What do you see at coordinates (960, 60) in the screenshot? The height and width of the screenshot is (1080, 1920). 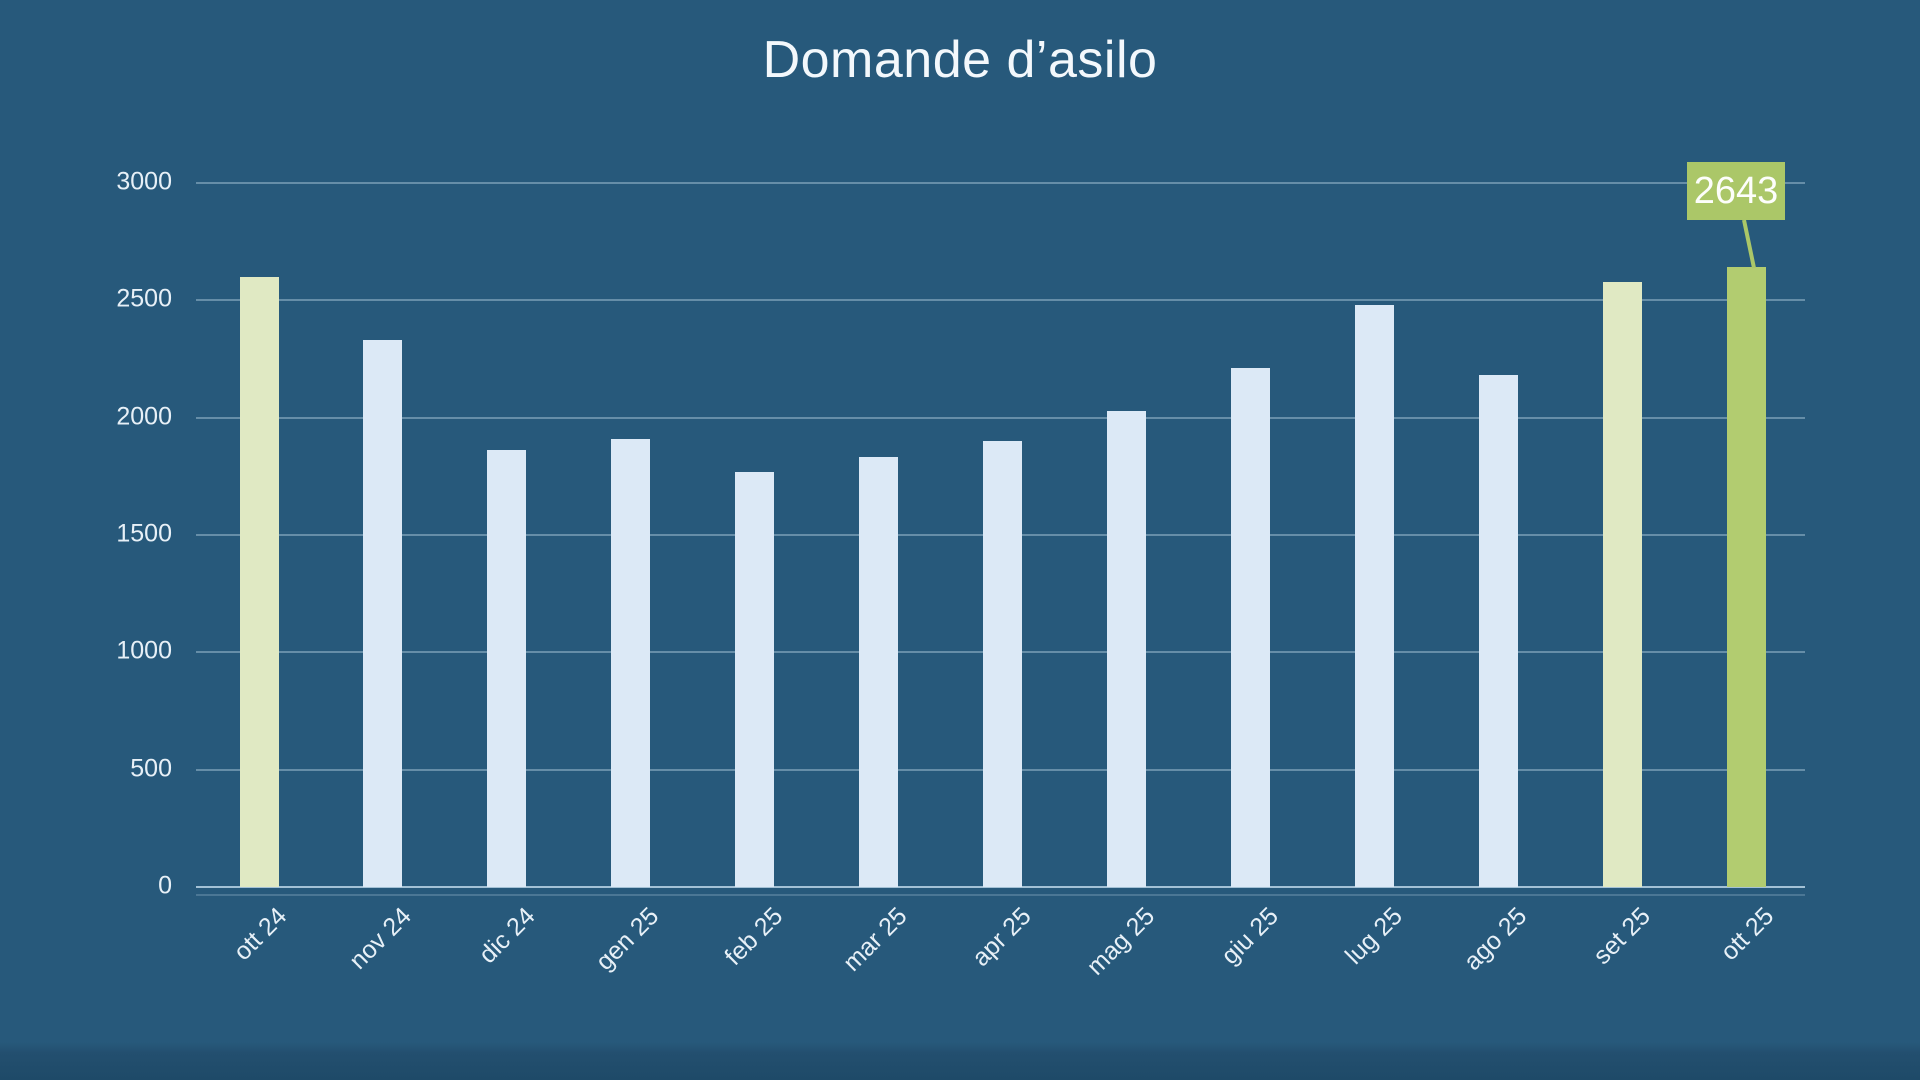 I see `chart-title: Domande d’asilo` at bounding box center [960, 60].